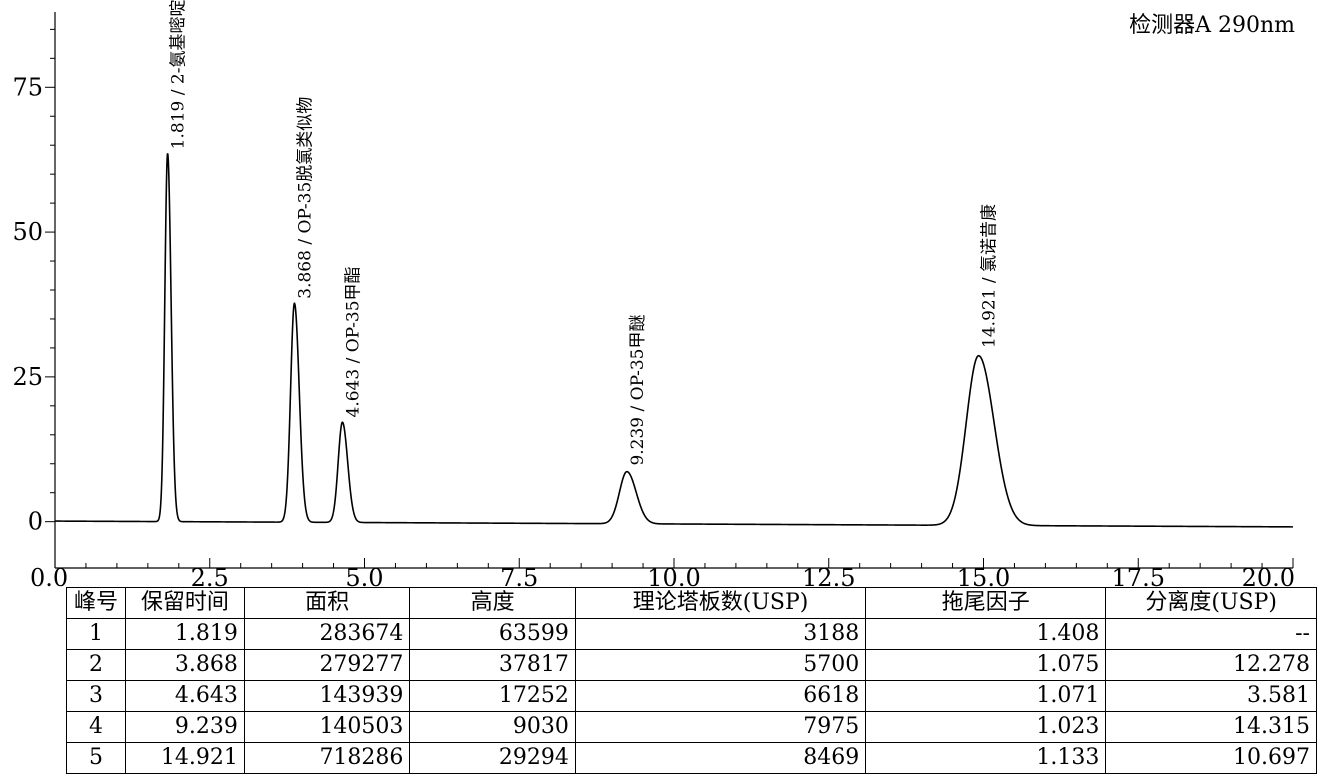  What do you see at coordinates (492, 665) in the screenshot?
I see `table-cell: 37817` at bounding box center [492, 665].